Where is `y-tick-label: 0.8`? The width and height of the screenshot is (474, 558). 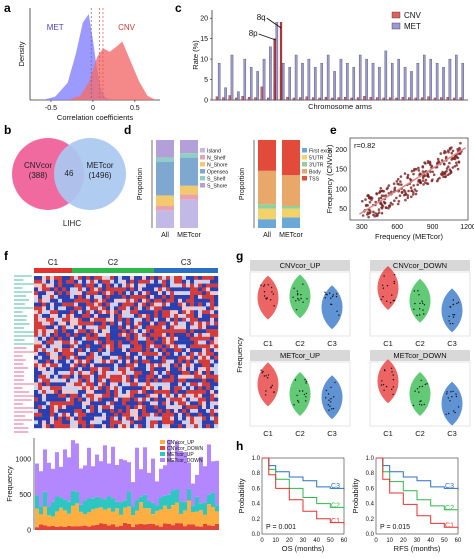 y-tick-label: 0.8 is located at coordinates (370, 474).